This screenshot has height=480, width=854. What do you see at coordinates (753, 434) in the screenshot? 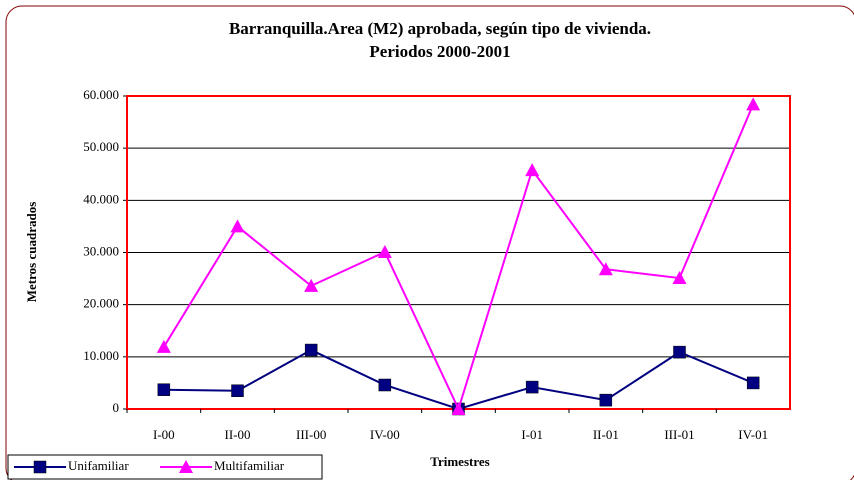
I see `x-tick-label: IV-01` at bounding box center [753, 434].